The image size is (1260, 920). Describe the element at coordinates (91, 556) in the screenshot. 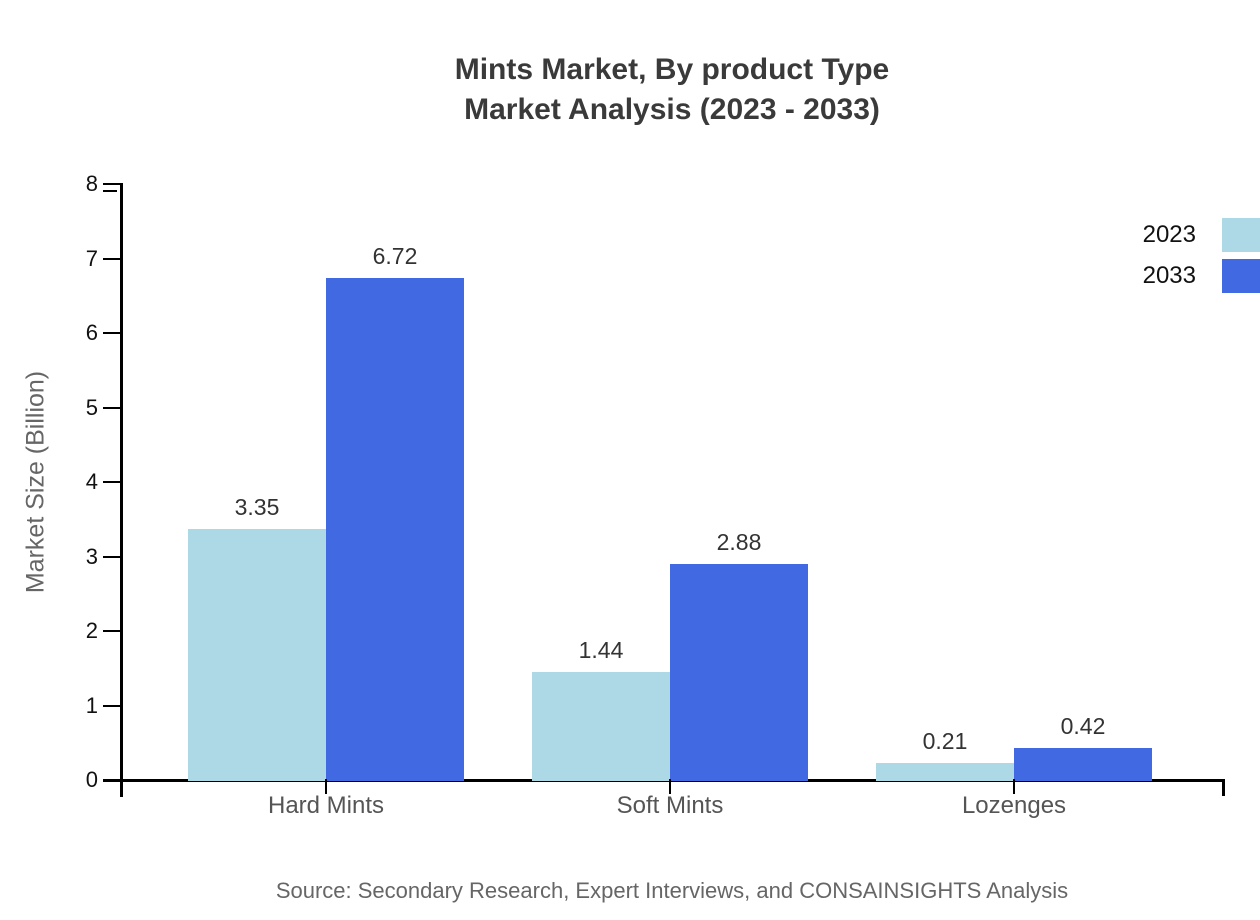

I see `y-tick-label: 3` at that location.